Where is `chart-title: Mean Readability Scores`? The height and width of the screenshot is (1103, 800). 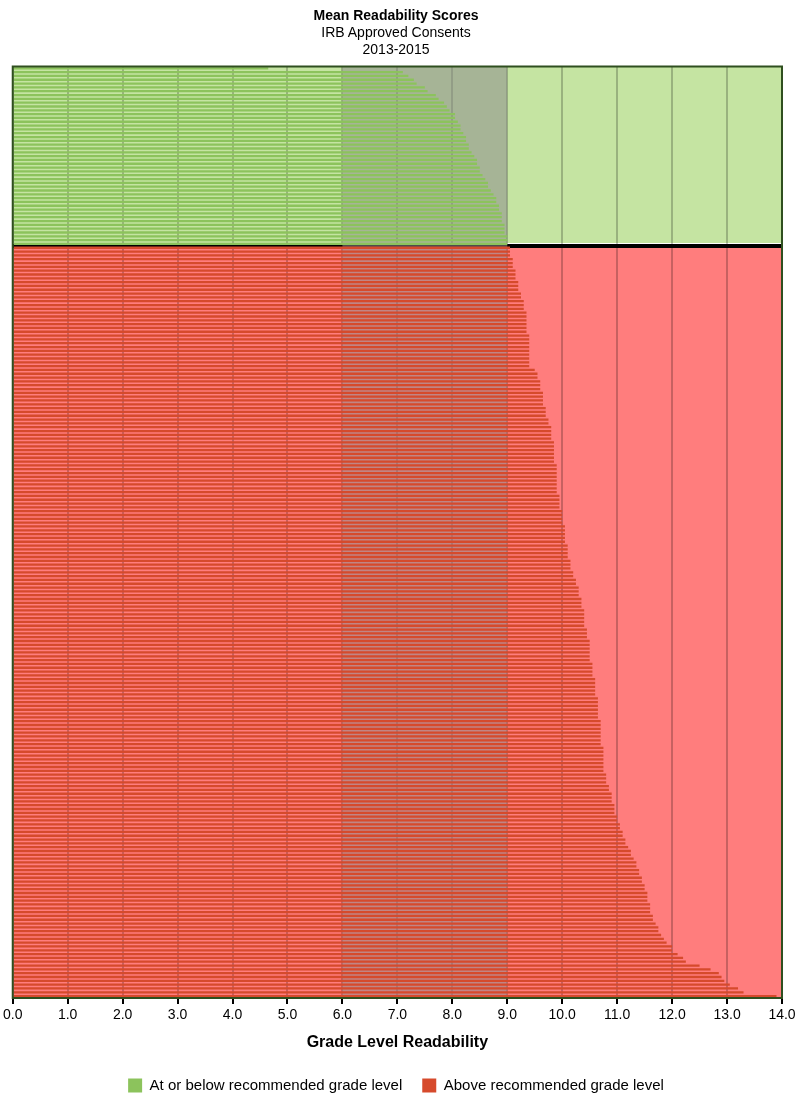 chart-title: Mean Readability Scores is located at coordinates (396, 15).